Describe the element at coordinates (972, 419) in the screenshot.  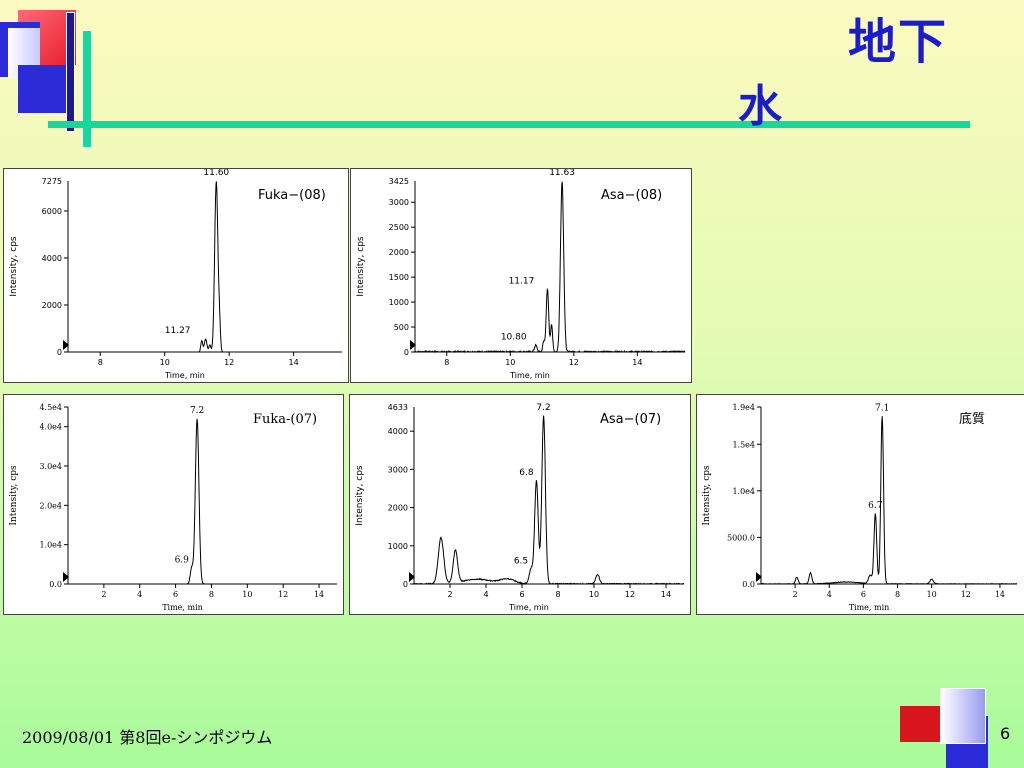
I see `sample-label: 底質` at that location.